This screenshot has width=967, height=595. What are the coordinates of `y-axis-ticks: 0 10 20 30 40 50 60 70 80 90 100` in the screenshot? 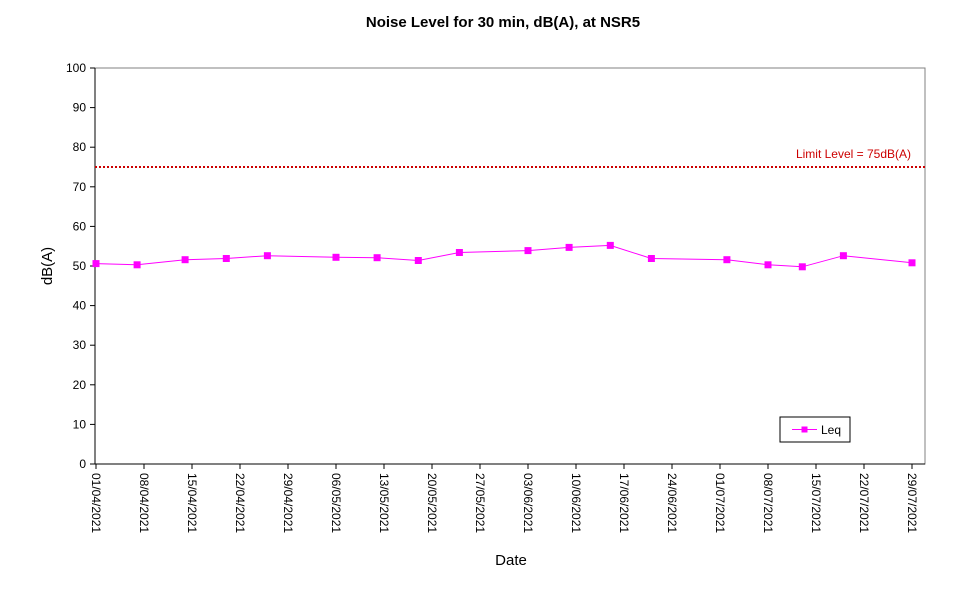 It's located at (80, 266).